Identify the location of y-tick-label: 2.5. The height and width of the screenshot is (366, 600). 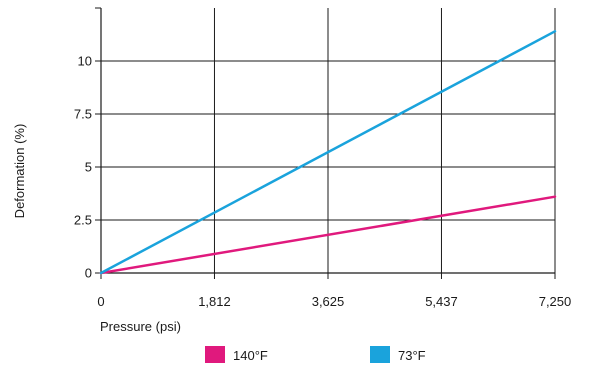
(83, 220).